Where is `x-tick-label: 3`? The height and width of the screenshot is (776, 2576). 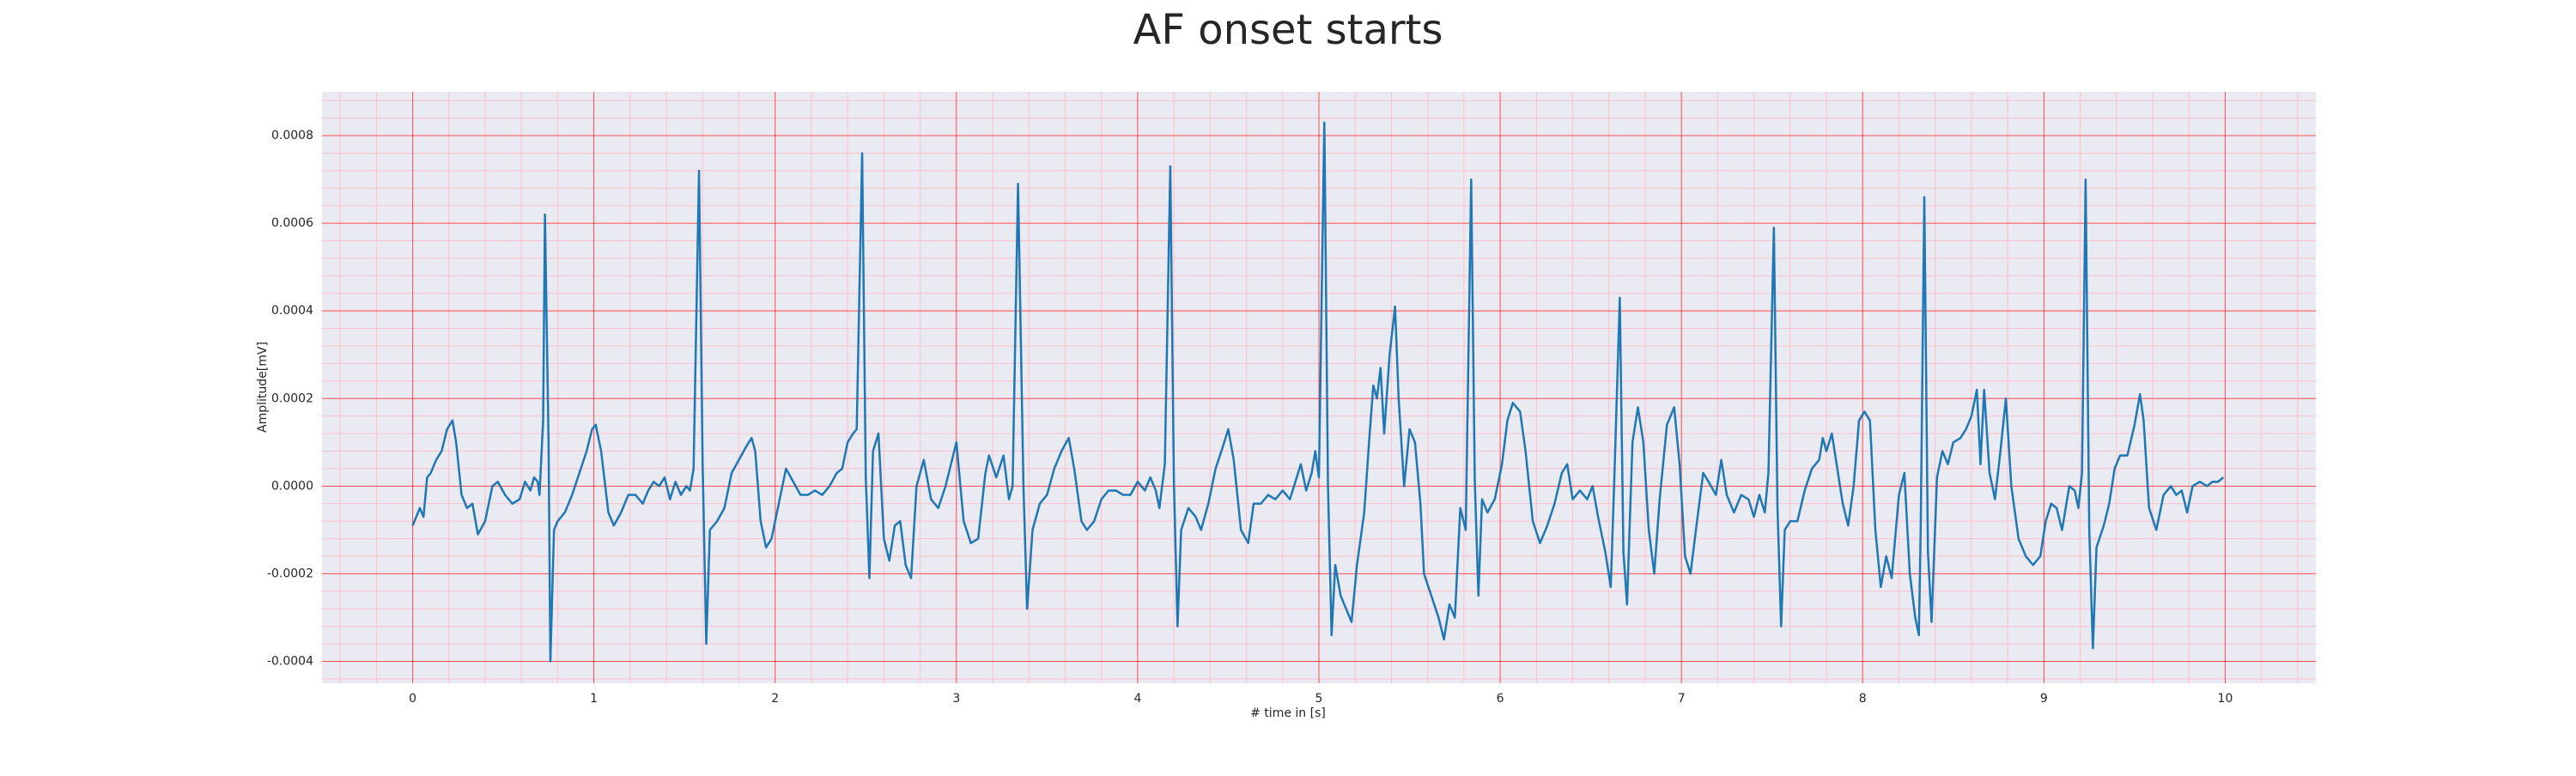
x-tick-label: 3 is located at coordinates (956, 699).